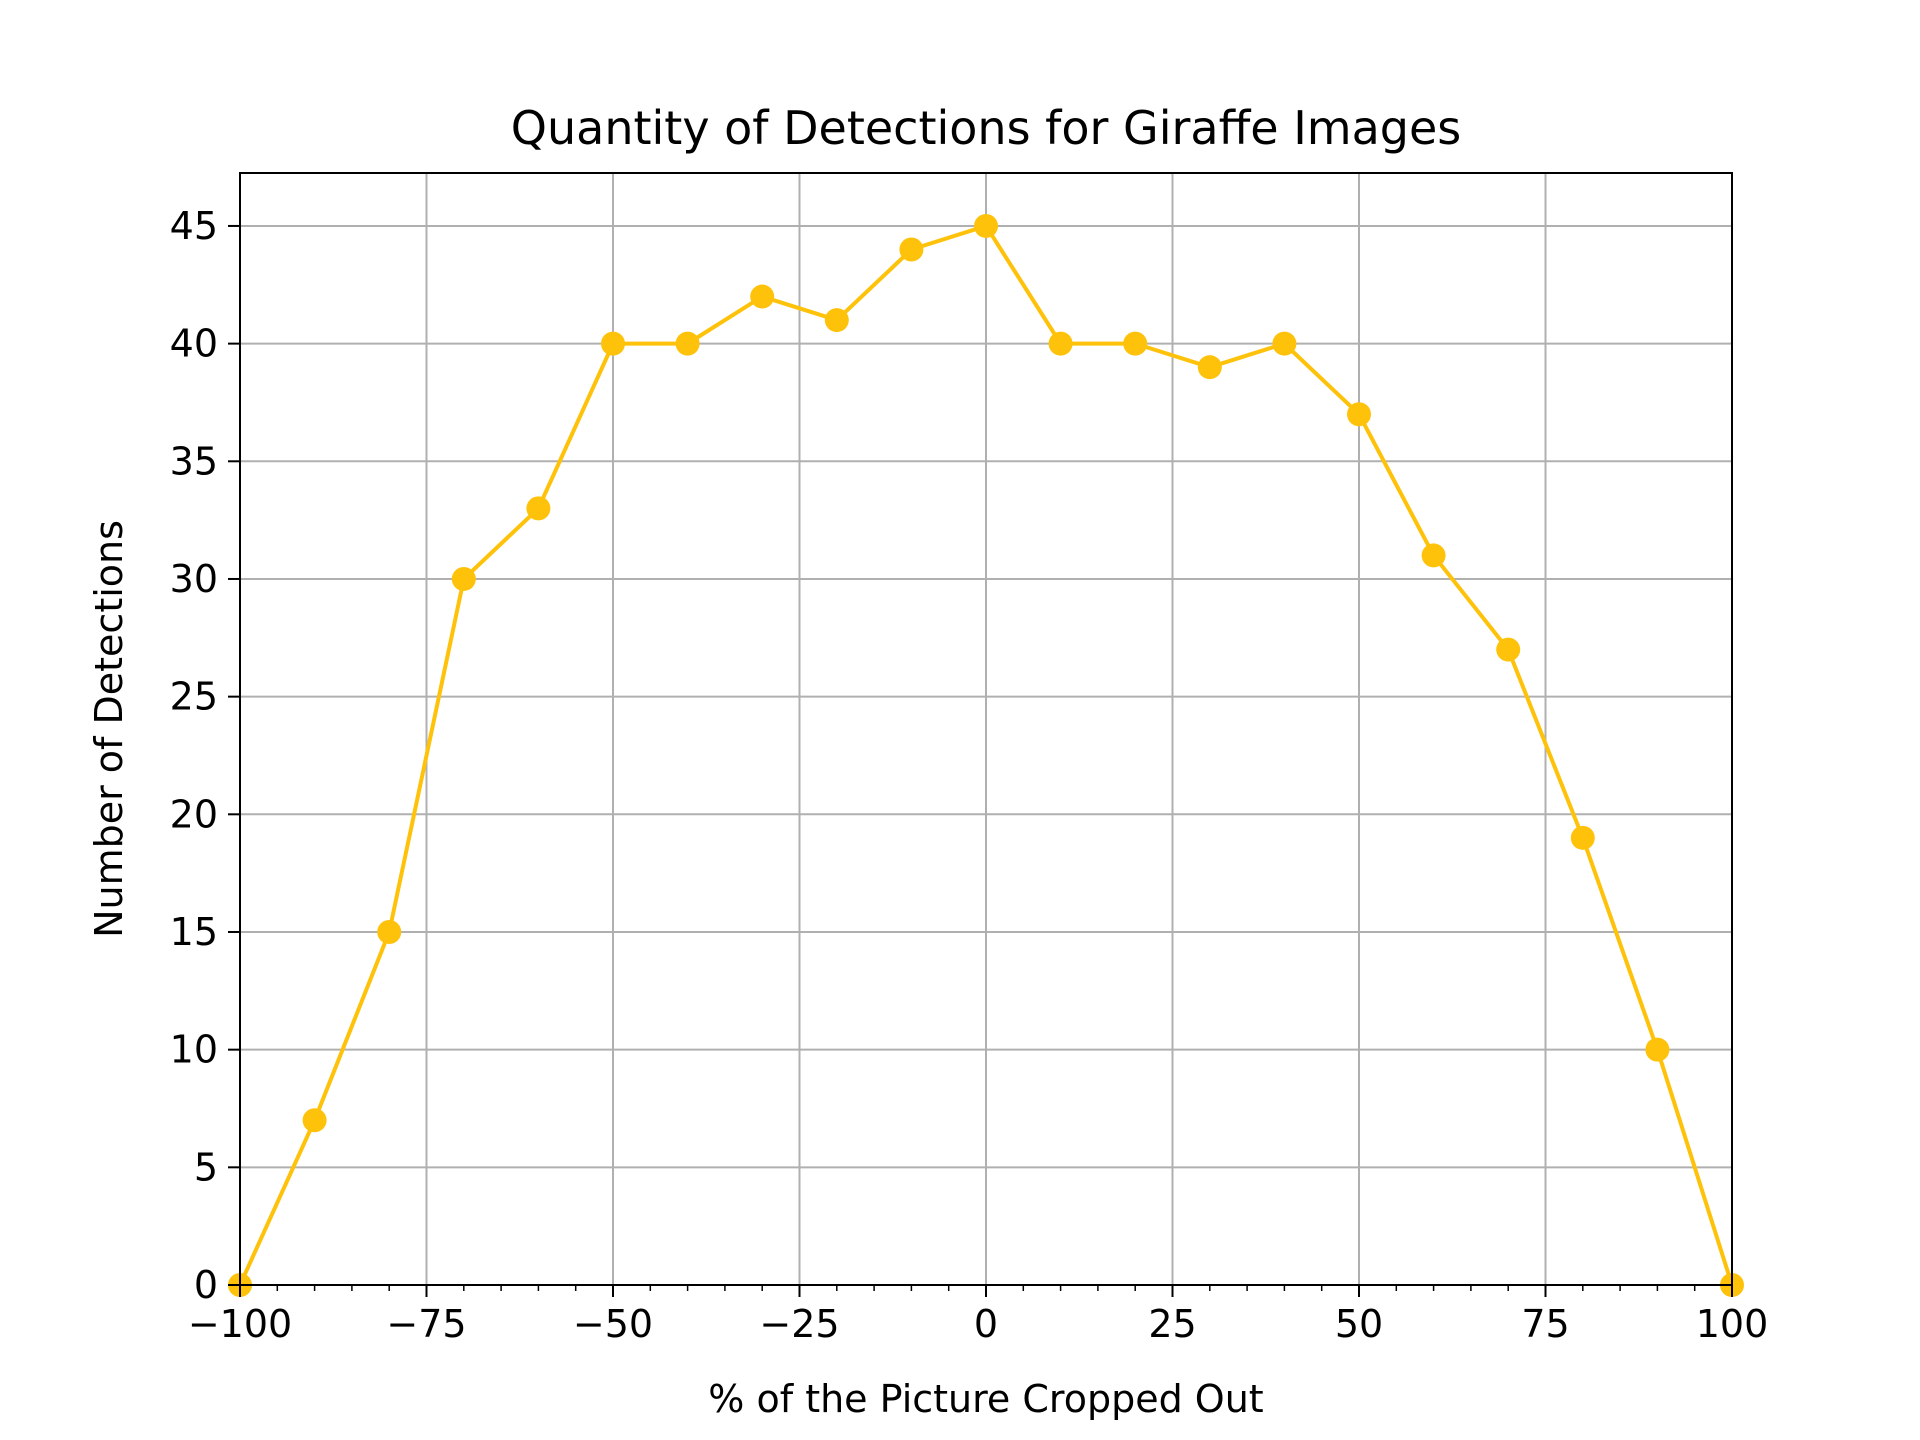 Image resolution: width=1920 pixels, height=1440 pixels. Describe the element at coordinates (986, 1324) in the screenshot. I see `x-tick-label: 0` at that location.